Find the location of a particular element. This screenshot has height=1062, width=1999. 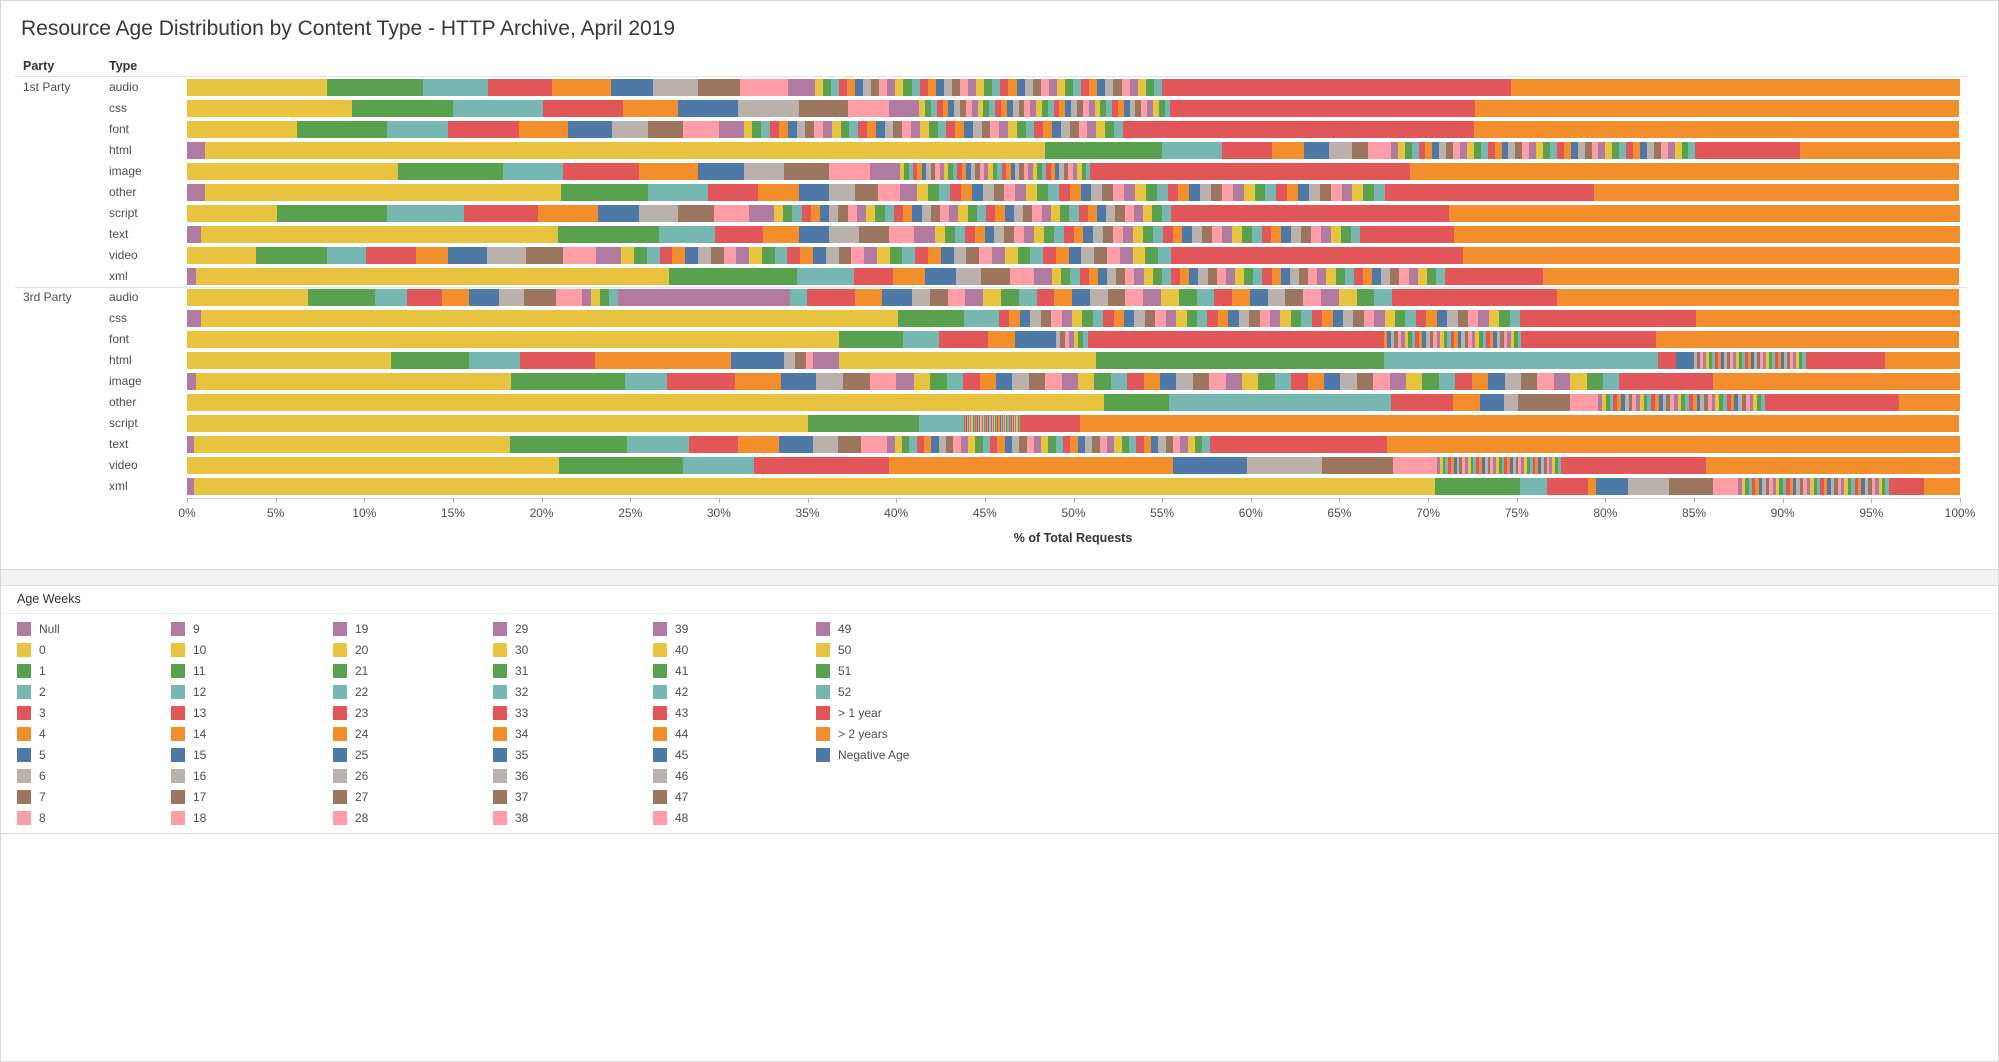

legend-item-12: 12 is located at coordinates (188, 691).